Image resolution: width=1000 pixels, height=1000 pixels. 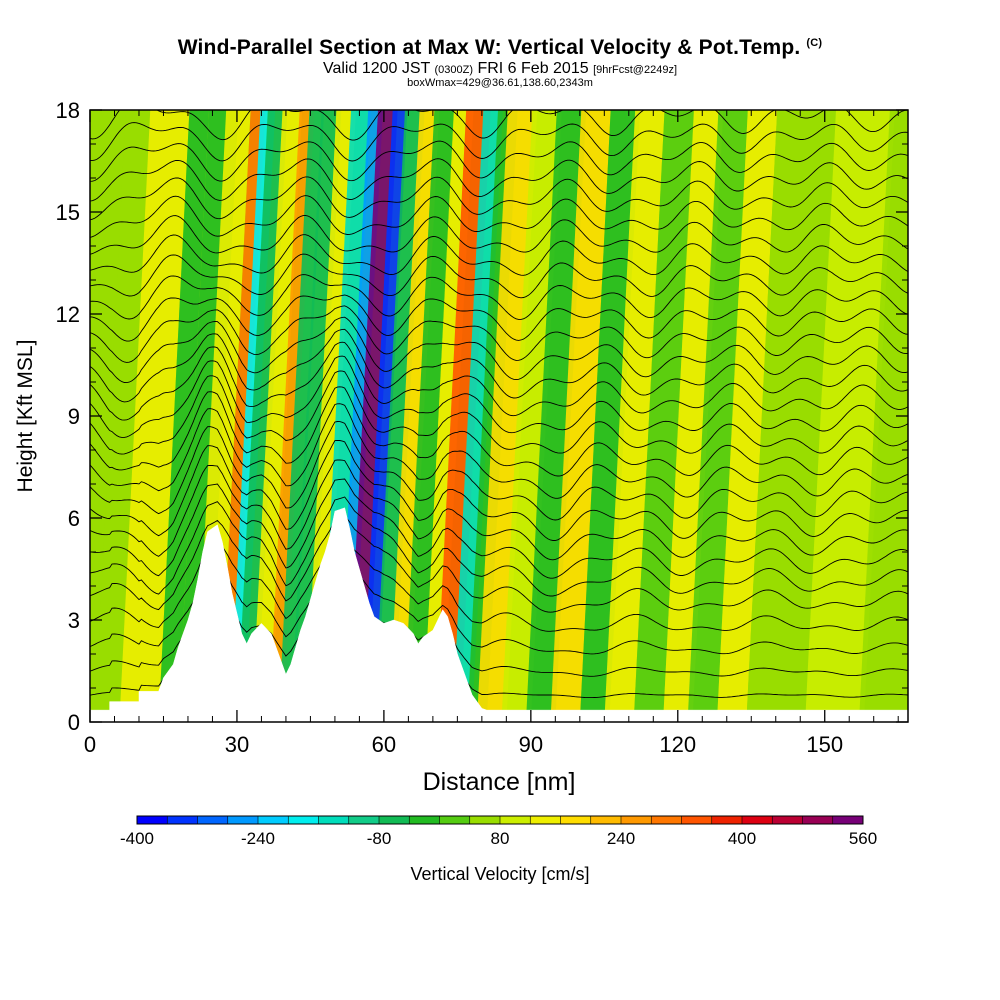 I want to click on y-axis-label: Height [Kft MSL], so click(x=25, y=416).